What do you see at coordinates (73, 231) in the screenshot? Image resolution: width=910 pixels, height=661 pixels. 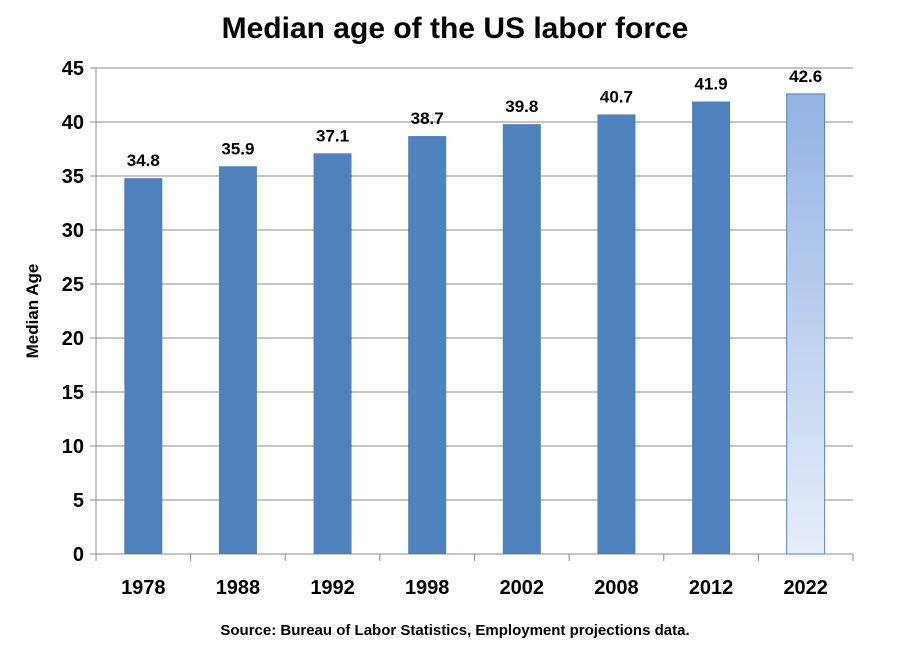 I see `y-tick-label: 30` at bounding box center [73, 231].